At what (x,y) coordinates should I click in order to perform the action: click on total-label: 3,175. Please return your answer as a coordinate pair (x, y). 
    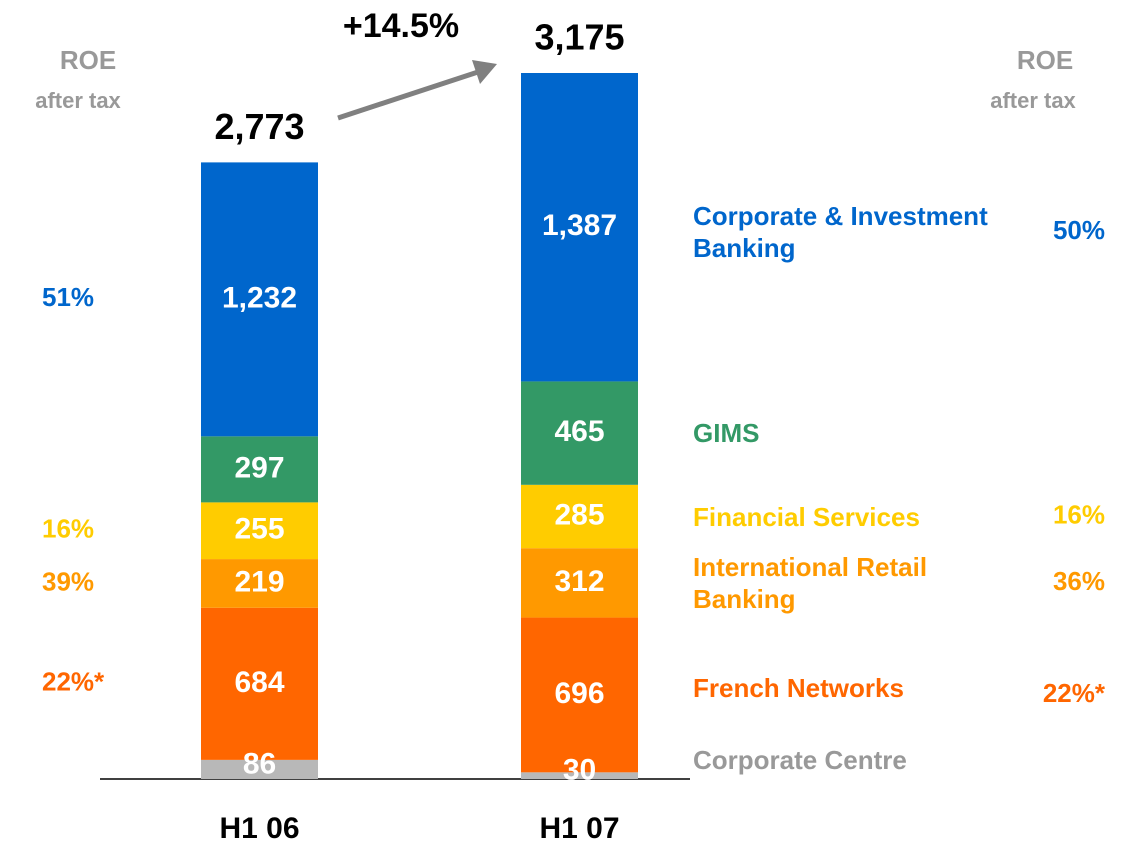
    Looking at the image, I should click on (579, 37).